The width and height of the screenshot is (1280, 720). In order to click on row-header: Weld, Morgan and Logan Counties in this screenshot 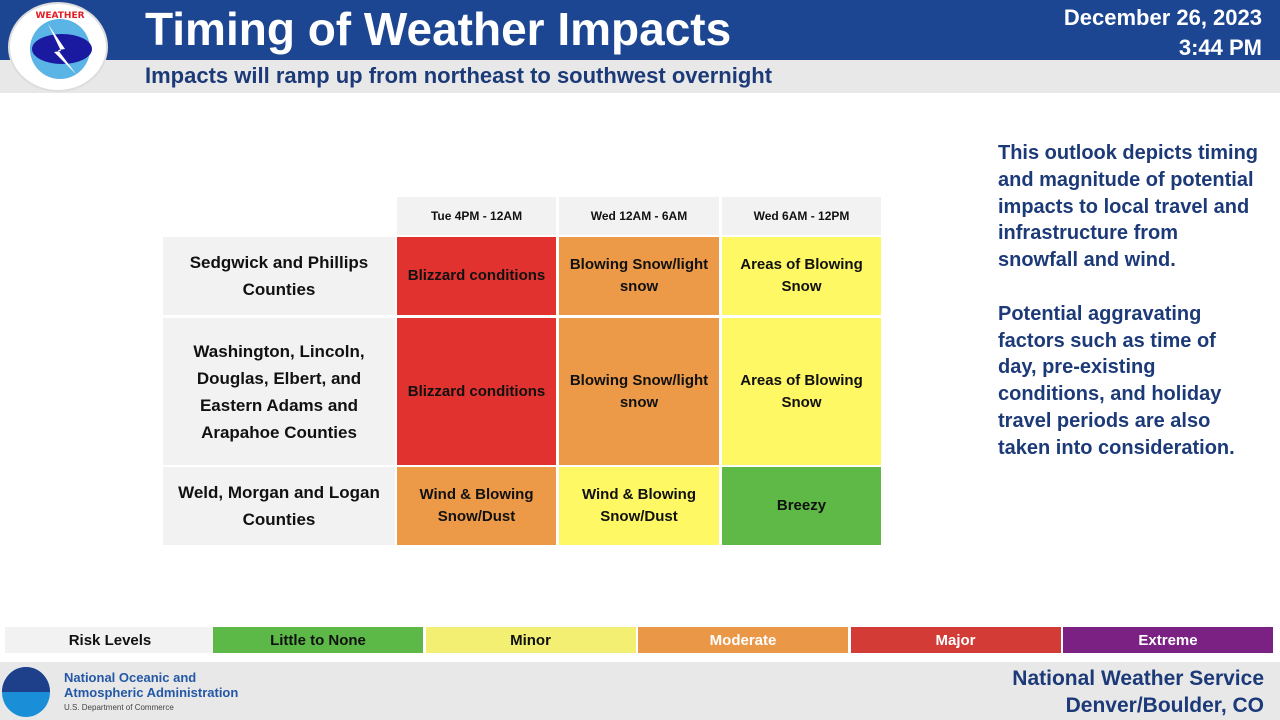, I will do `click(279, 506)`.